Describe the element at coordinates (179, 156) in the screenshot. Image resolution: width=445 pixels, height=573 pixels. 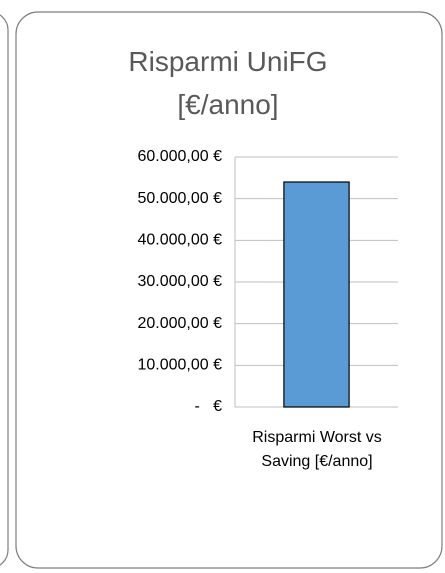
I see `y-tick-label: 60.000,00 €` at that location.